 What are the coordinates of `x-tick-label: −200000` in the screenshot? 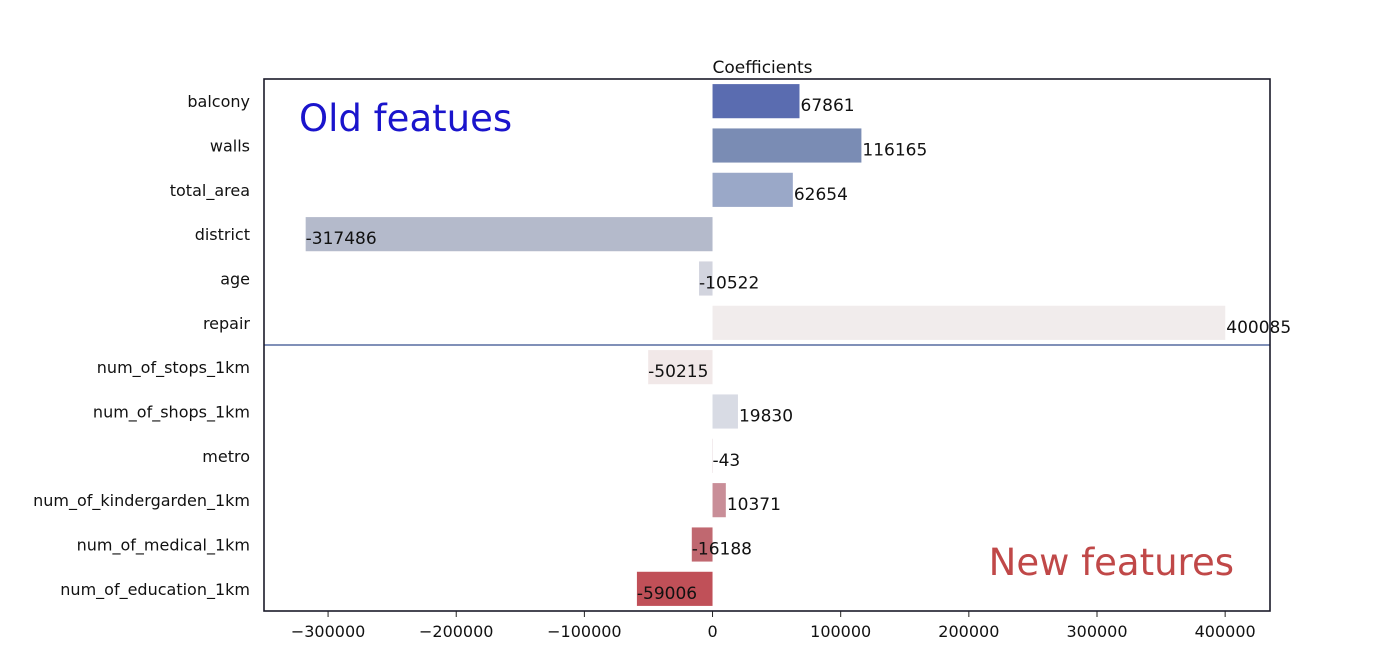 It's located at (456, 631).